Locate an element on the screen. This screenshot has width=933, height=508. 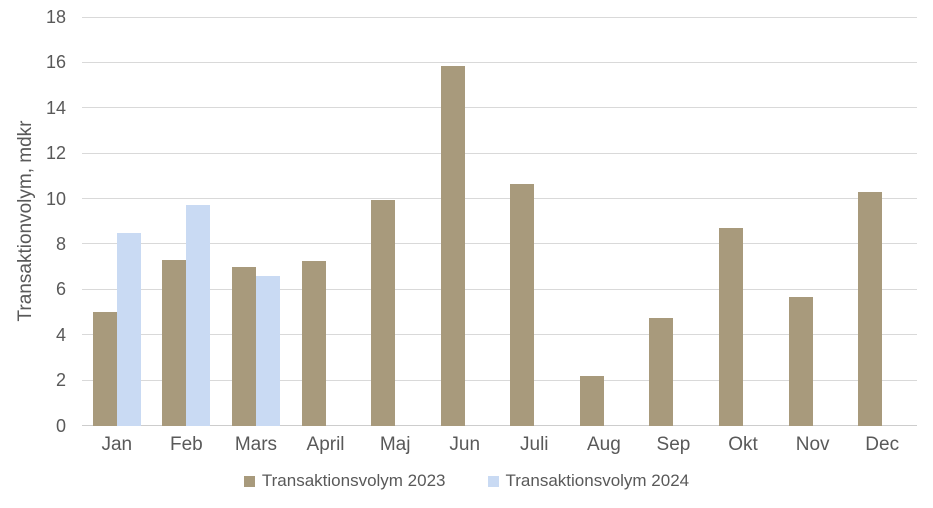
bar-2023-aug is located at coordinates (591, 400).